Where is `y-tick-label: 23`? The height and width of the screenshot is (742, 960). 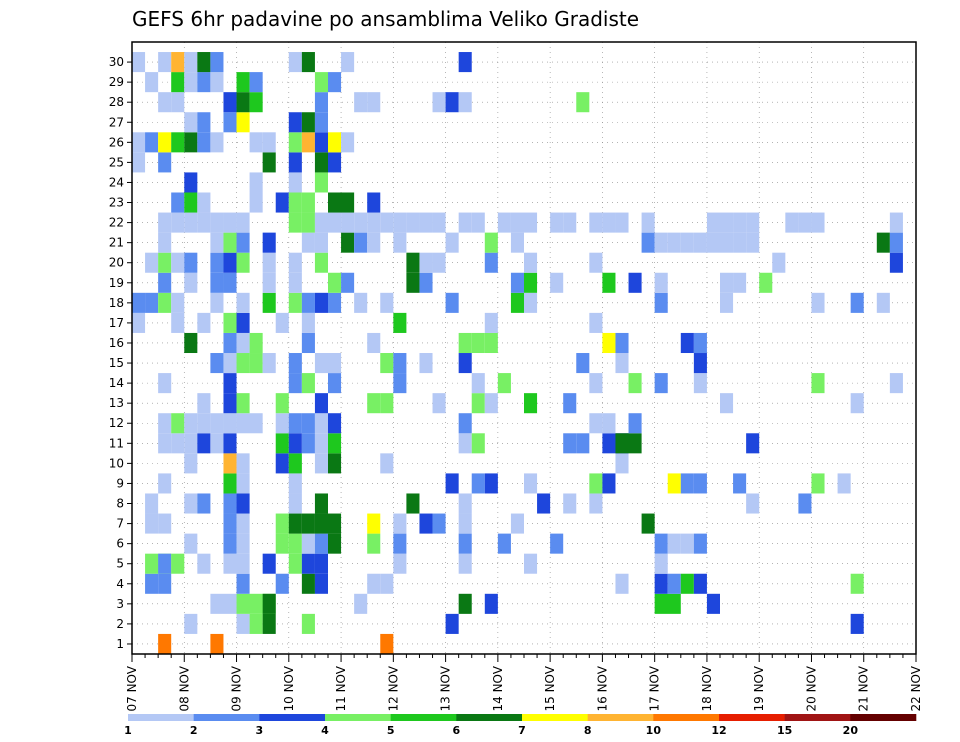
y-tick-label: 23 is located at coordinates (116, 203).